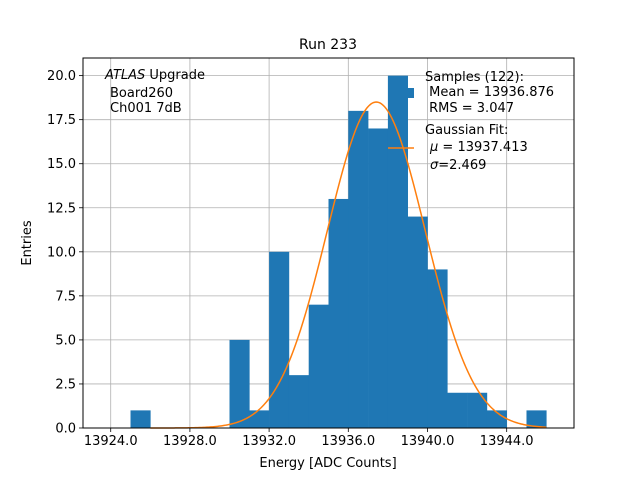  I want to click on annotation-upgrade: Upgrade, so click(175, 75).